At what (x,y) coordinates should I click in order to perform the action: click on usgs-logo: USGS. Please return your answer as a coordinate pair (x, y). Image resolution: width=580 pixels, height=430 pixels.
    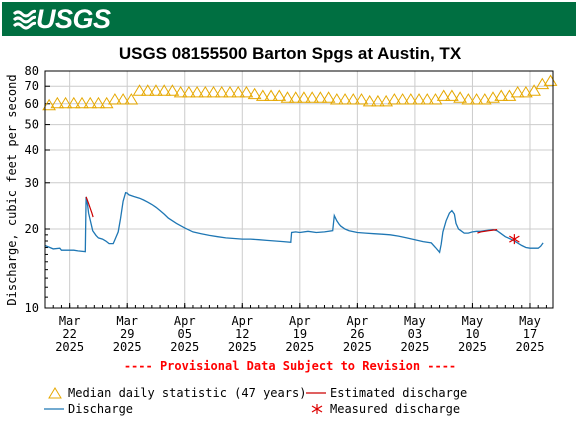
    Looking at the image, I should click on (61, 19).